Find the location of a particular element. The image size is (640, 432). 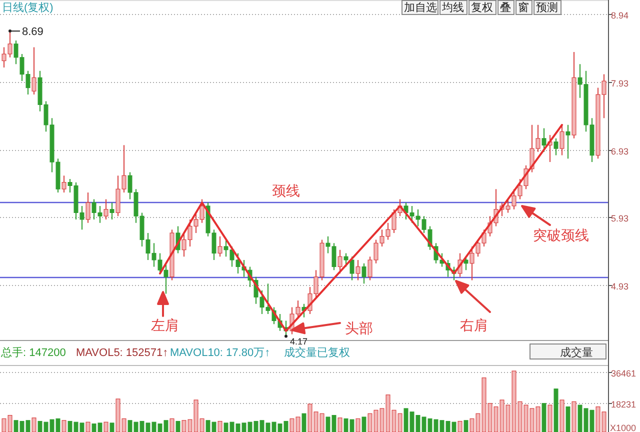

y-tick-label: 18231 is located at coordinates (623, 405).